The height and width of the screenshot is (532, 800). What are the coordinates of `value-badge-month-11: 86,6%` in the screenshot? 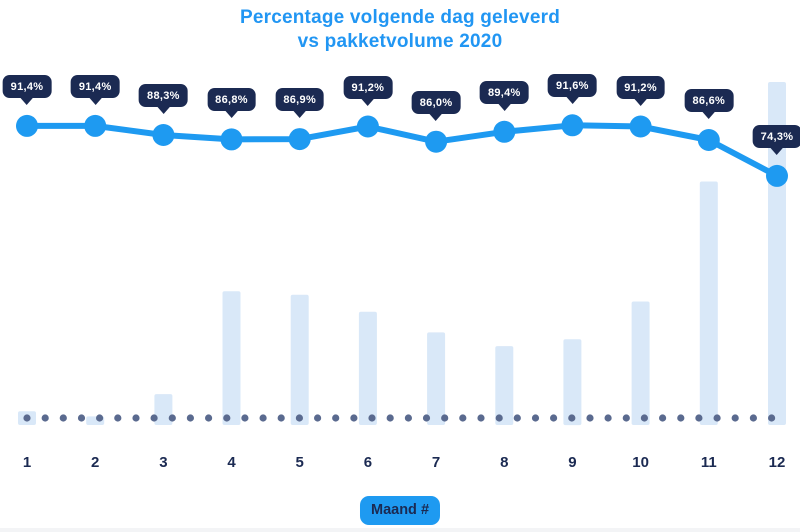 It's located at (709, 104).